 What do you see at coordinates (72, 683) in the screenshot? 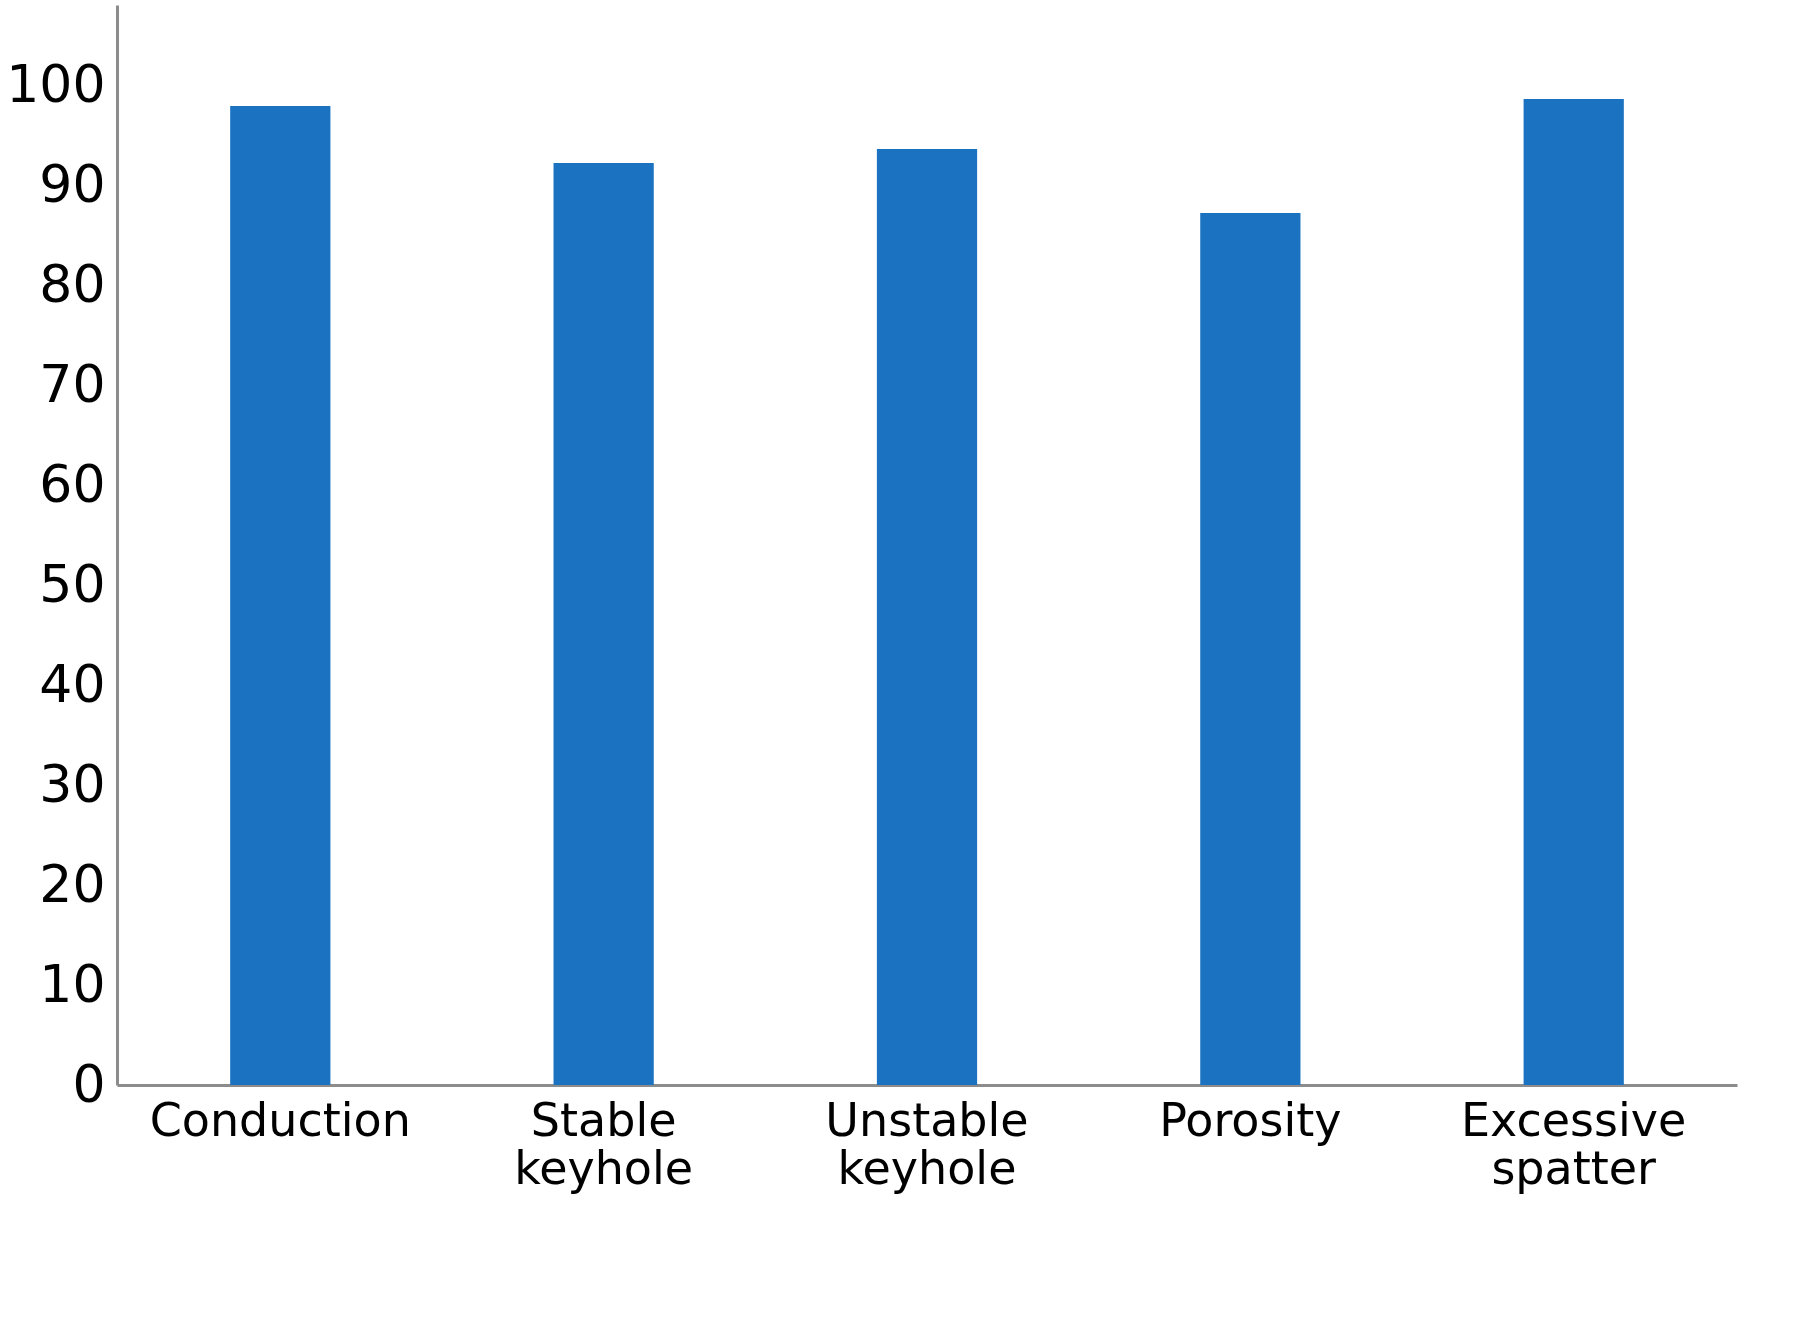
I see `y-tick-label: 40` at bounding box center [72, 683].